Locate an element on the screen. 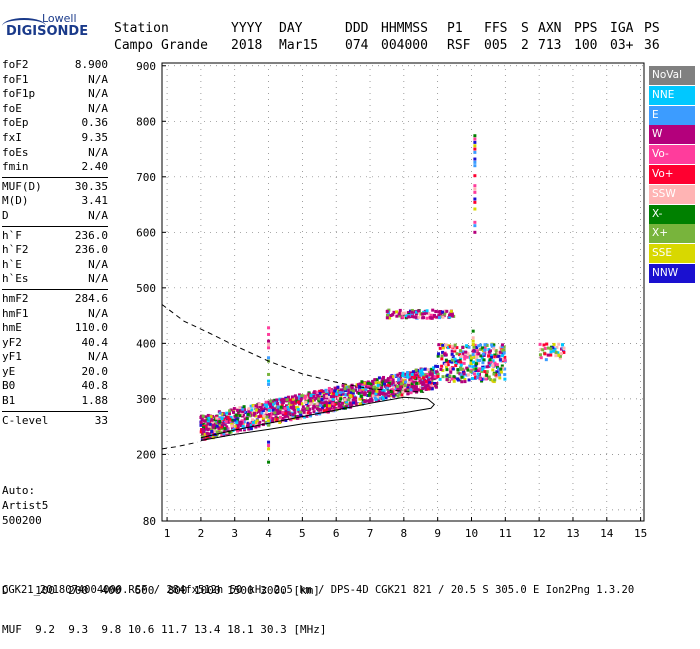 The height and width of the screenshot is (649, 700). x-tick-label: 9 is located at coordinates (437, 533).